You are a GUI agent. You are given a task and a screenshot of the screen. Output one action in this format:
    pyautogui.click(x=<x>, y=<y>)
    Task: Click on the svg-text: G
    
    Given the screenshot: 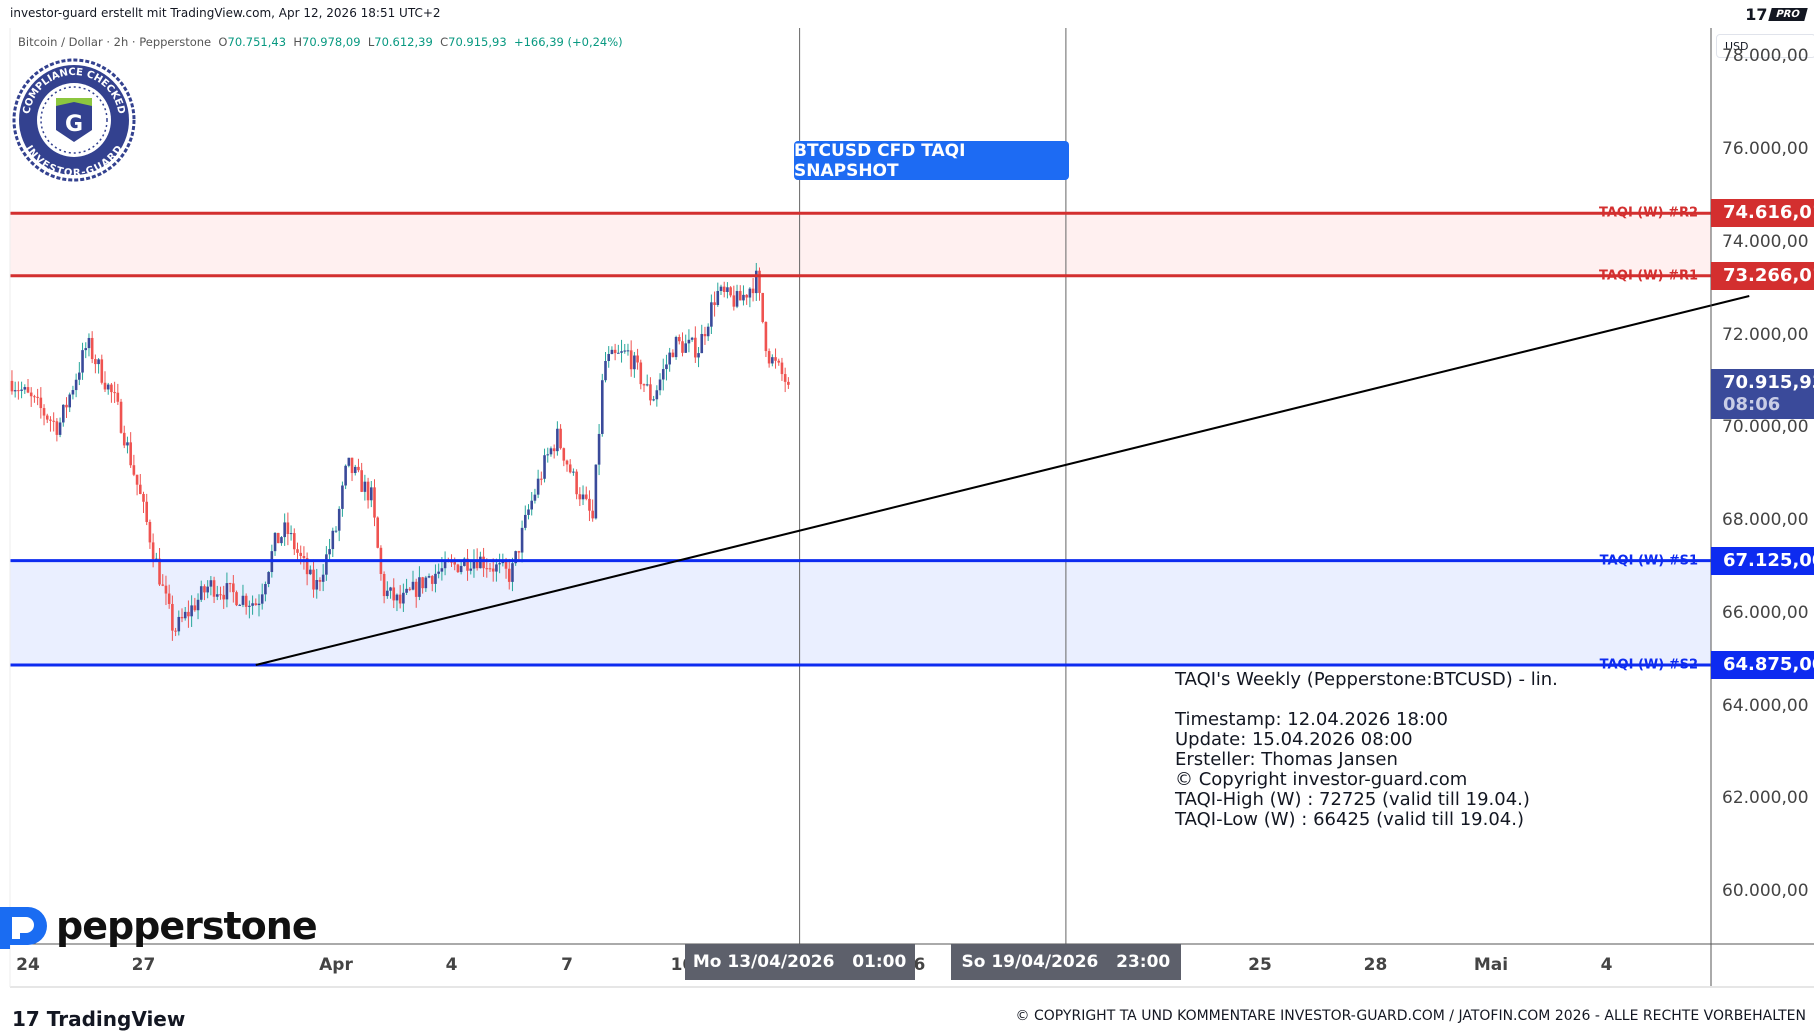 What is the action you would take?
    pyautogui.click(x=74, y=124)
    